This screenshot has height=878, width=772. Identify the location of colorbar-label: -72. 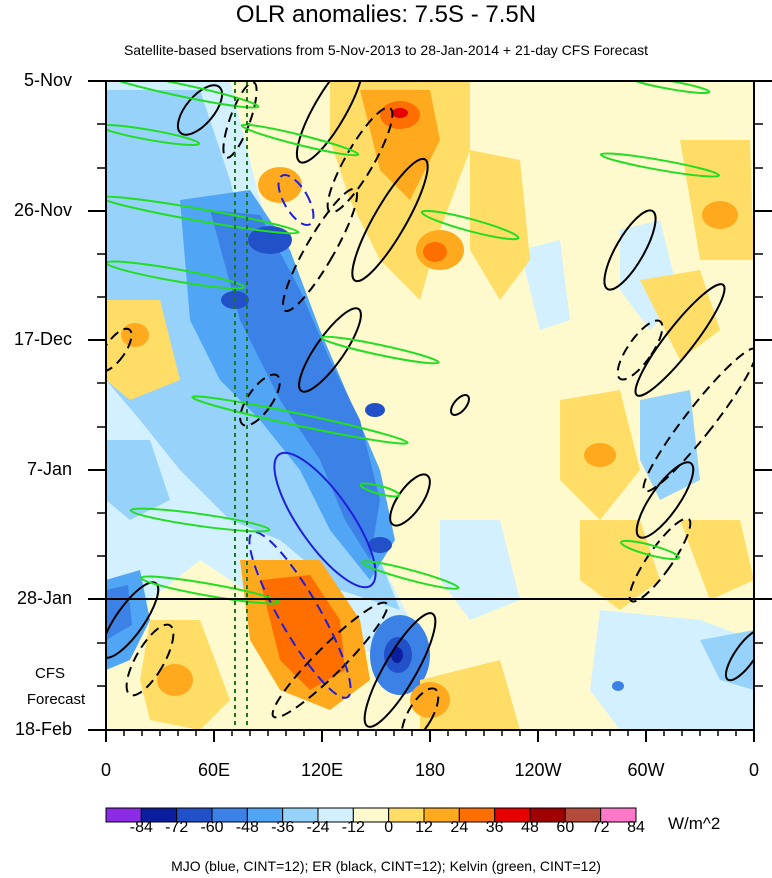
(177, 827).